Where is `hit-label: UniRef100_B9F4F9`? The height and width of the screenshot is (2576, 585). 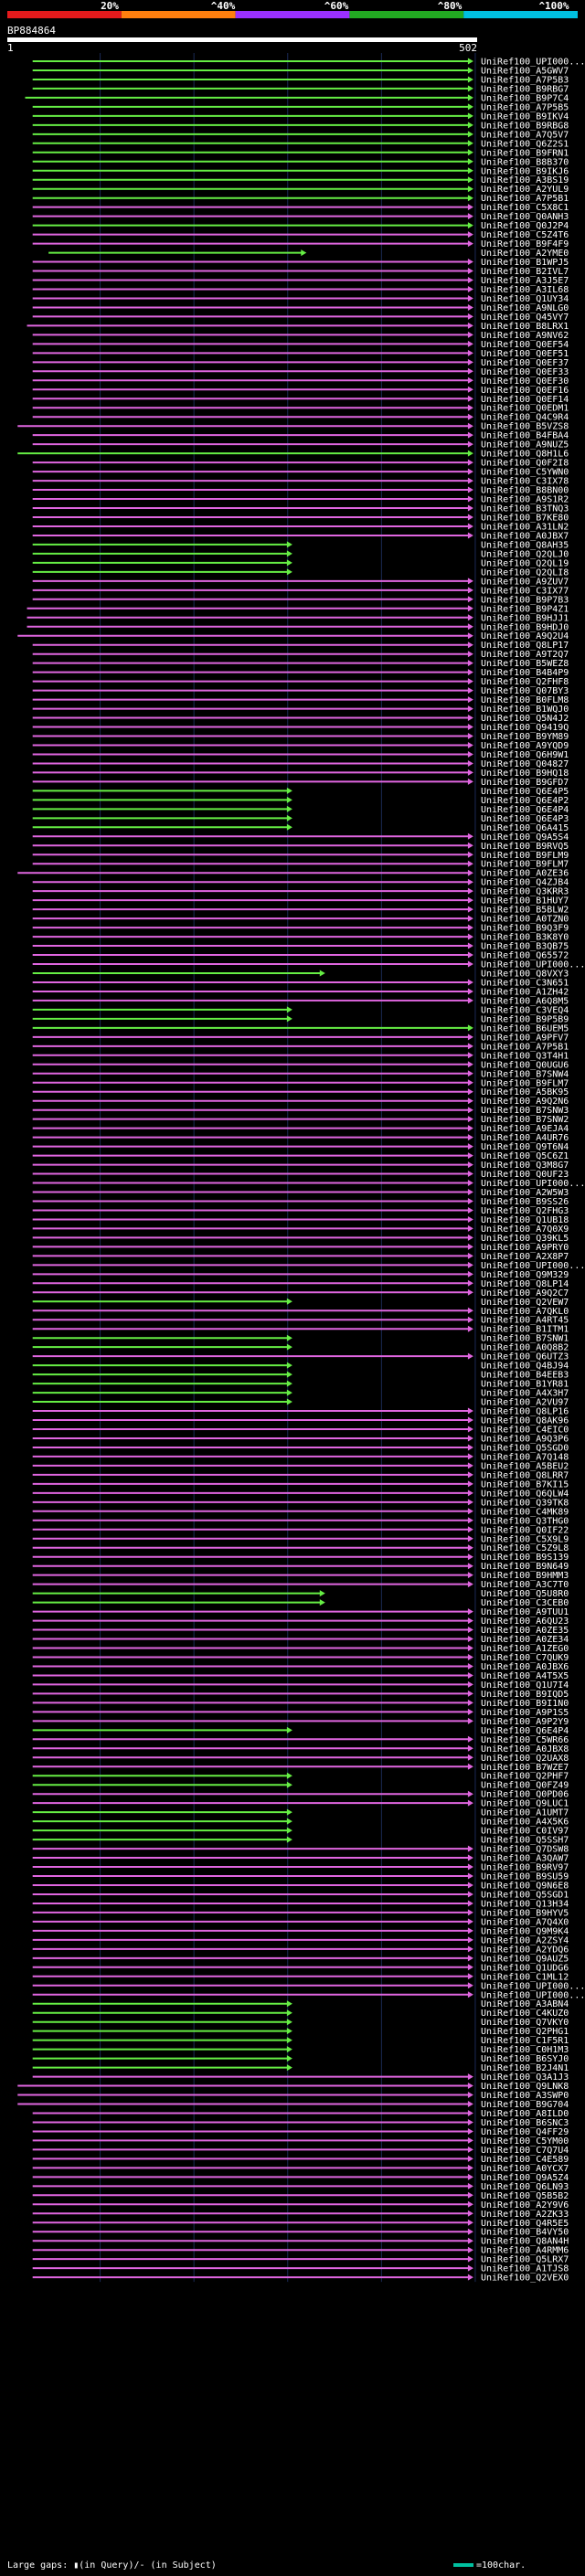
hit-label: UniRef100_B9F4F9 is located at coordinates (525, 244).